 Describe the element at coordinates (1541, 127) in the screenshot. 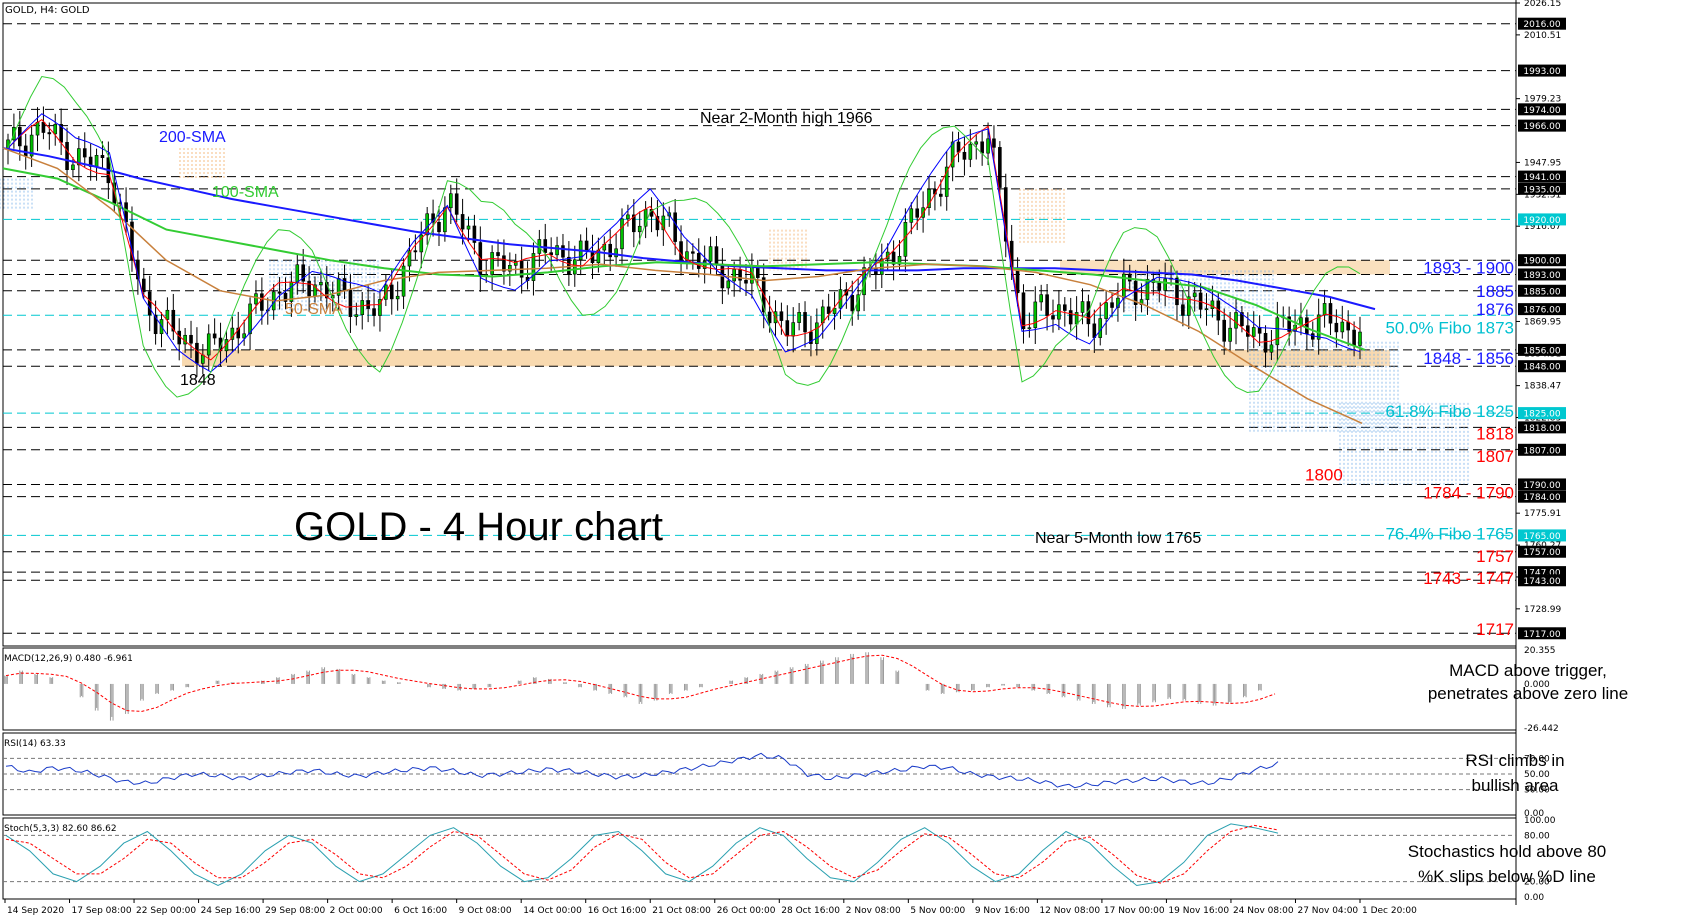

I see `price-level-box-label: 1966.00` at that location.